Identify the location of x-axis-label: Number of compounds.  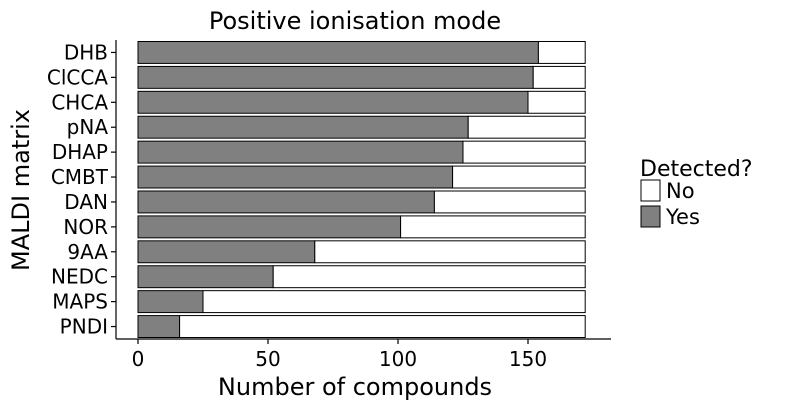
(355, 387).